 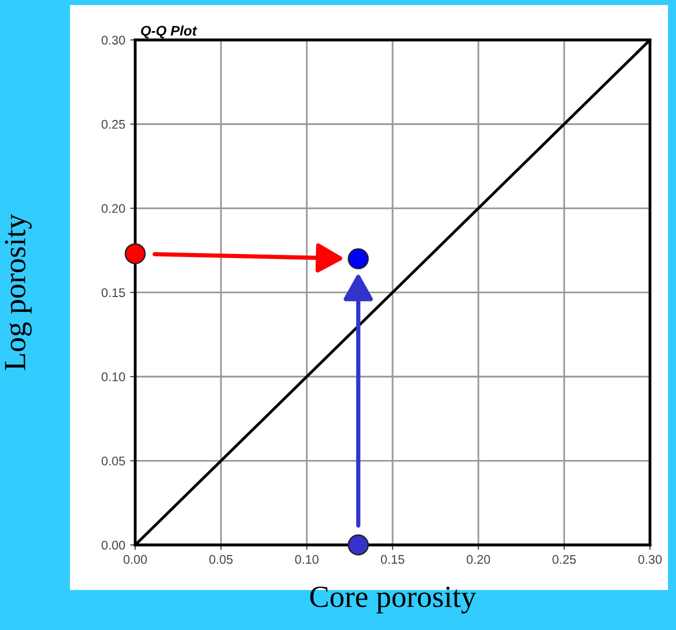 I want to click on y-tick-label: 0.00, so click(x=113, y=545).